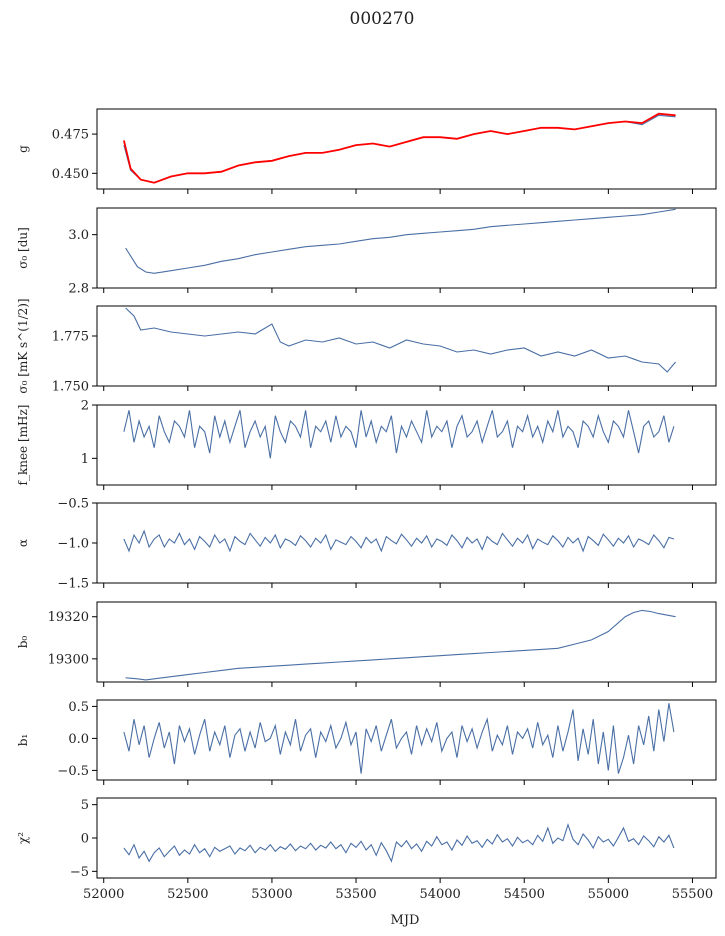  What do you see at coordinates (355, 894) in the screenshot?
I see `x-tick-label: 53500` at bounding box center [355, 894].